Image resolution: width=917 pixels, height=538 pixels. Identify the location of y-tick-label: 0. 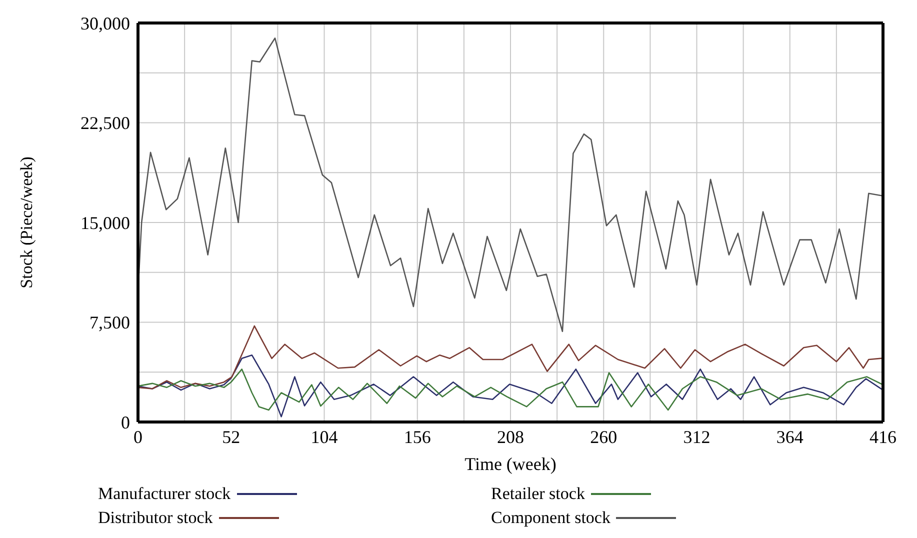
(125, 422).